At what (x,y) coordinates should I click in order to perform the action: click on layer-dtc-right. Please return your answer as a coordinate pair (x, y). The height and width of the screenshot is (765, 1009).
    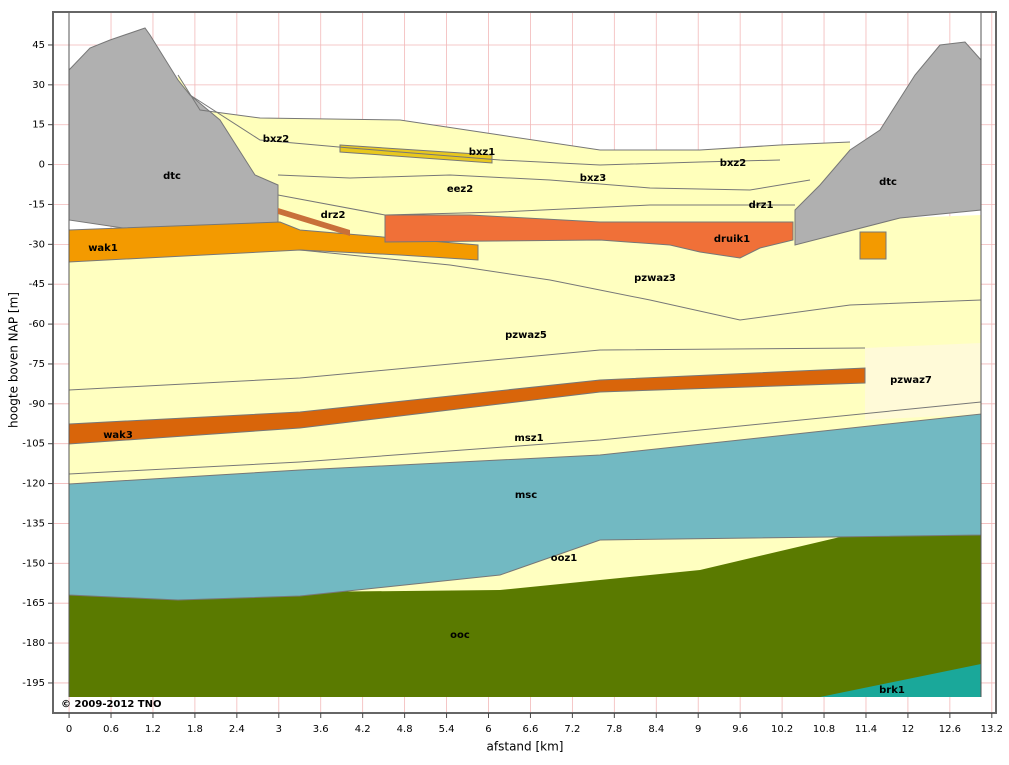
    Looking at the image, I should click on (888, 143).